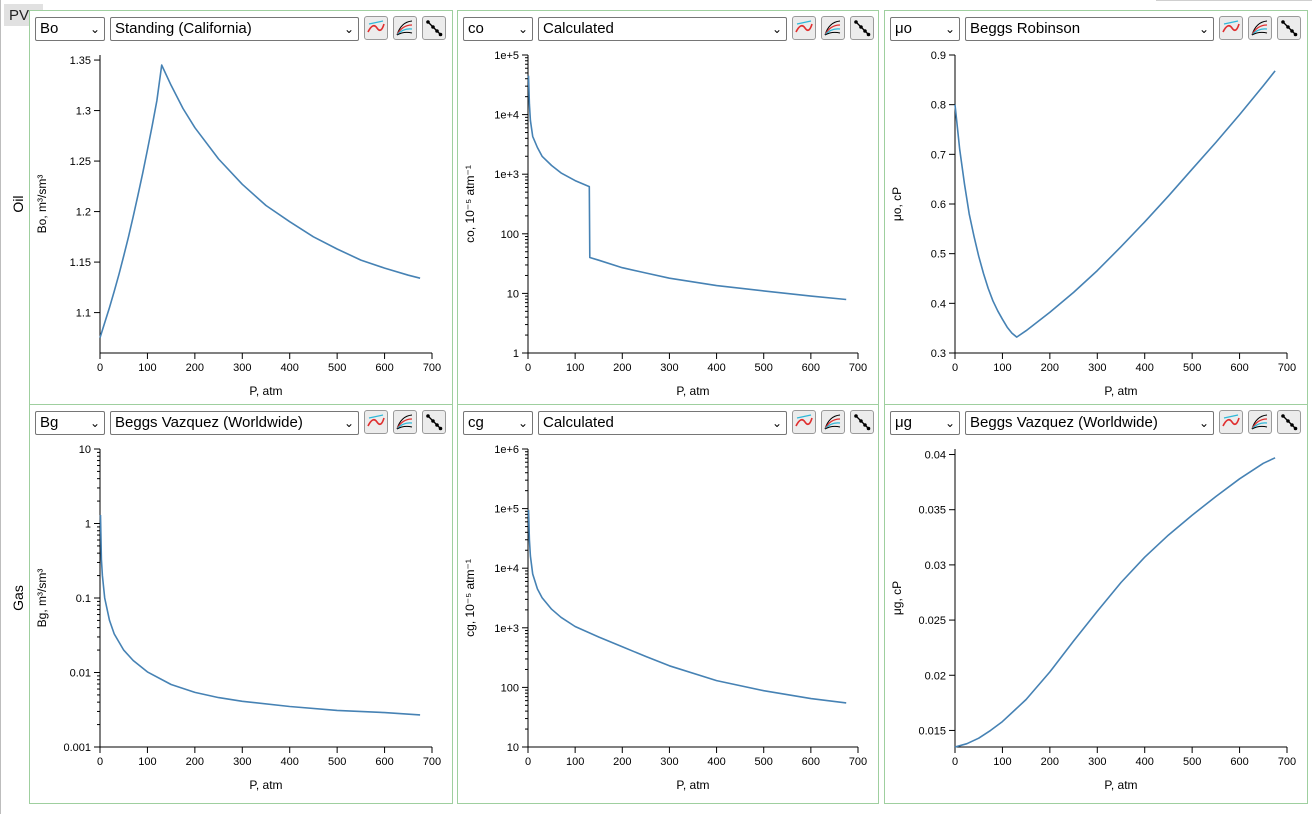  I want to click on y-tick-label: 0.3, so click(938, 354).